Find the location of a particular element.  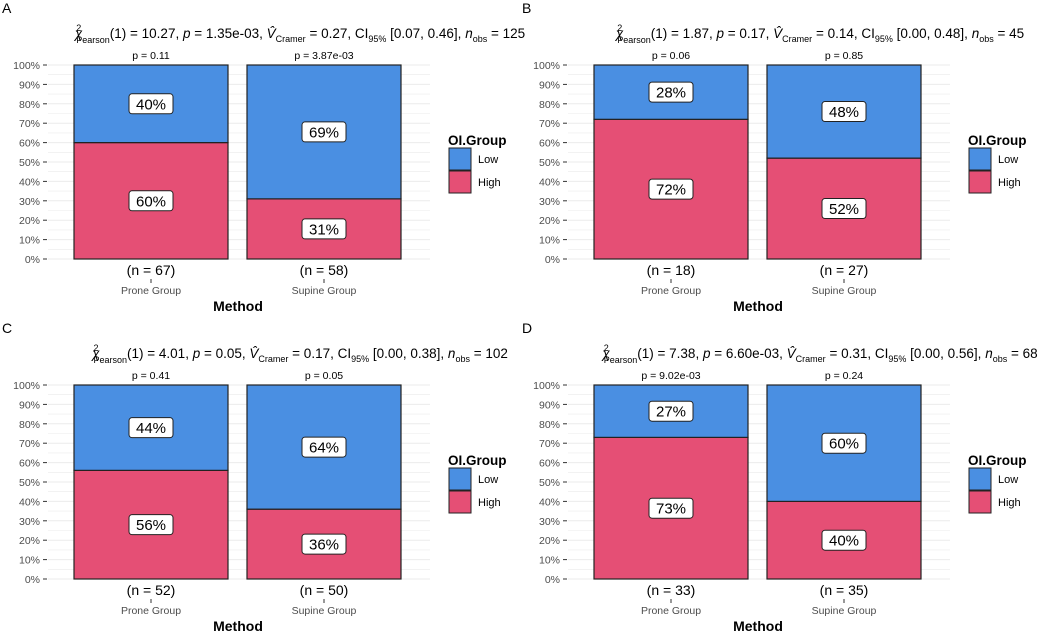

data-label-low: 28% is located at coordinates (671, 93).